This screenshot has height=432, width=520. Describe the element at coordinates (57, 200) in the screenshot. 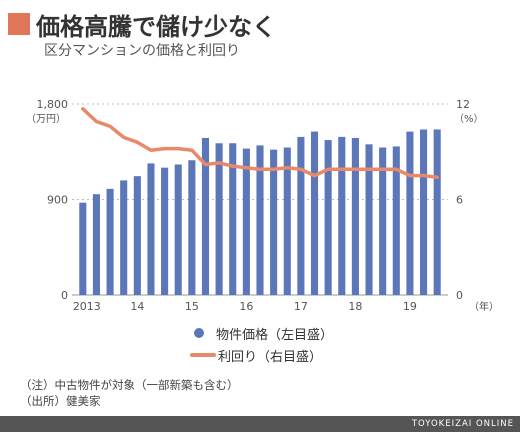

I see `left-axis-tick-label: 900` at that location.